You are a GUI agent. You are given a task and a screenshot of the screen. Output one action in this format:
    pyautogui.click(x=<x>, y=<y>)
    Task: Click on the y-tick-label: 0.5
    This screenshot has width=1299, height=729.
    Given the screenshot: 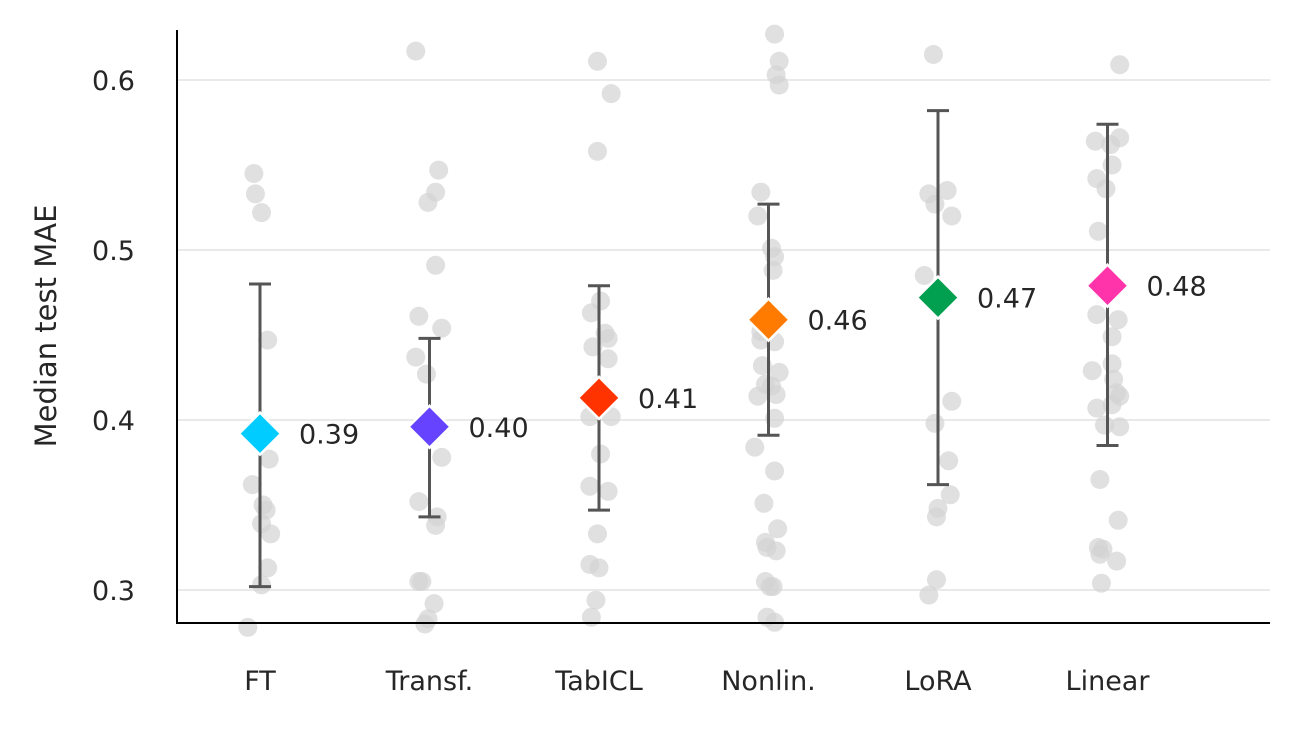 What is the action you would take?
    pyautogui.click(x=113, y=251)
    